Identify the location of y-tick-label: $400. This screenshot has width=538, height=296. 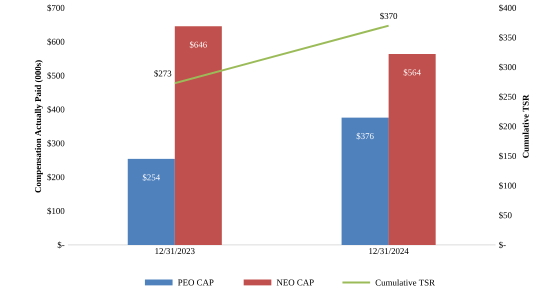
(55, 109).